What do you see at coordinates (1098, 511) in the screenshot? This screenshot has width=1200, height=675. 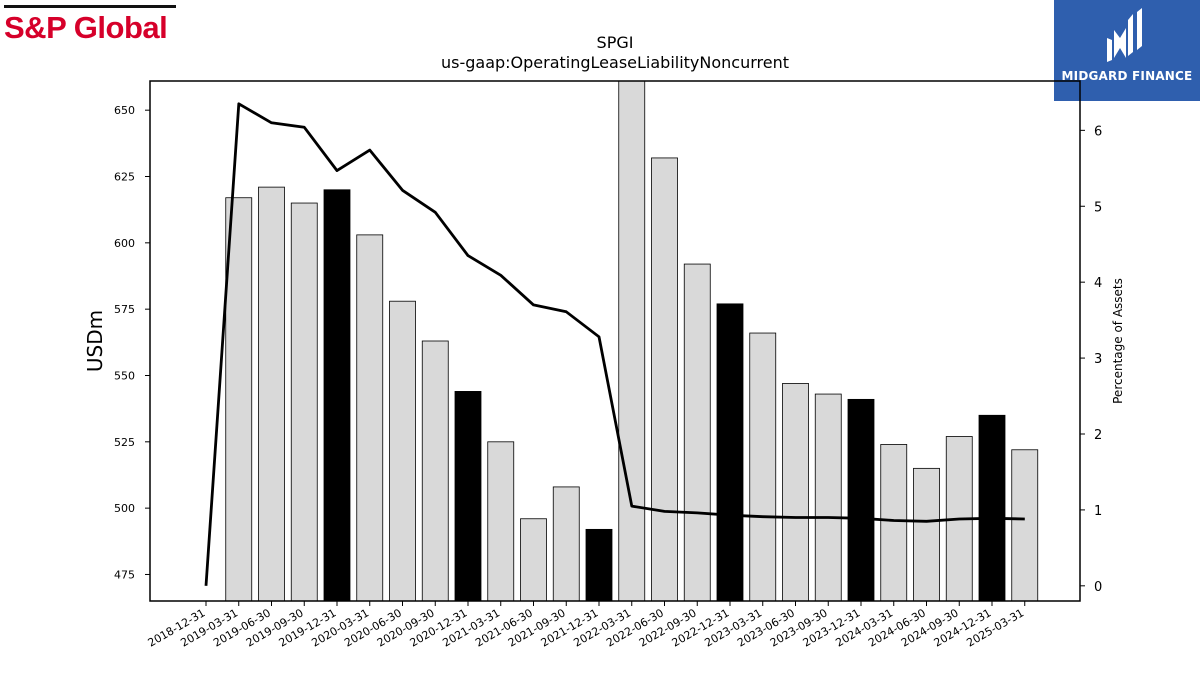 I see `y2-tick-label: 1` at bounding box center [1098, 511].